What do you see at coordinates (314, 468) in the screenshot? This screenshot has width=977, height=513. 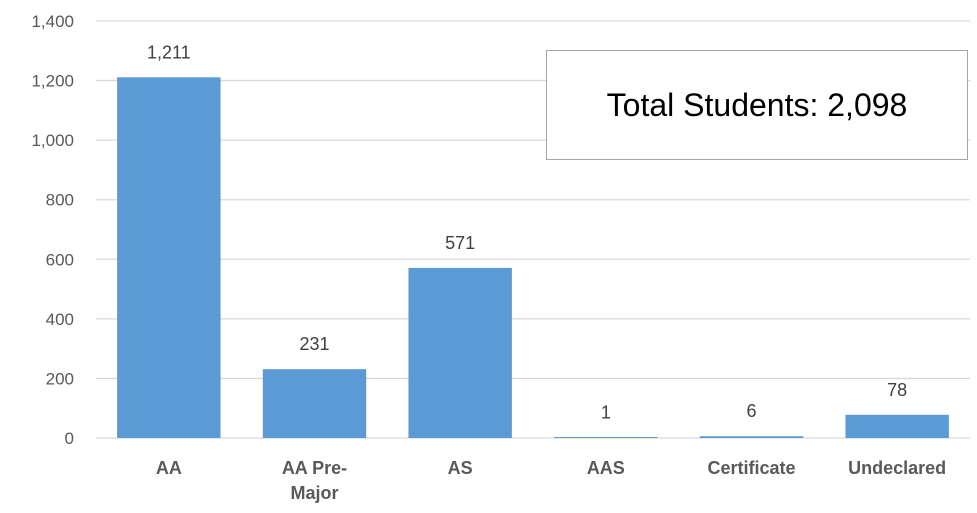 I see `category-label: AA Pre-` at bounding box center [314, 468].